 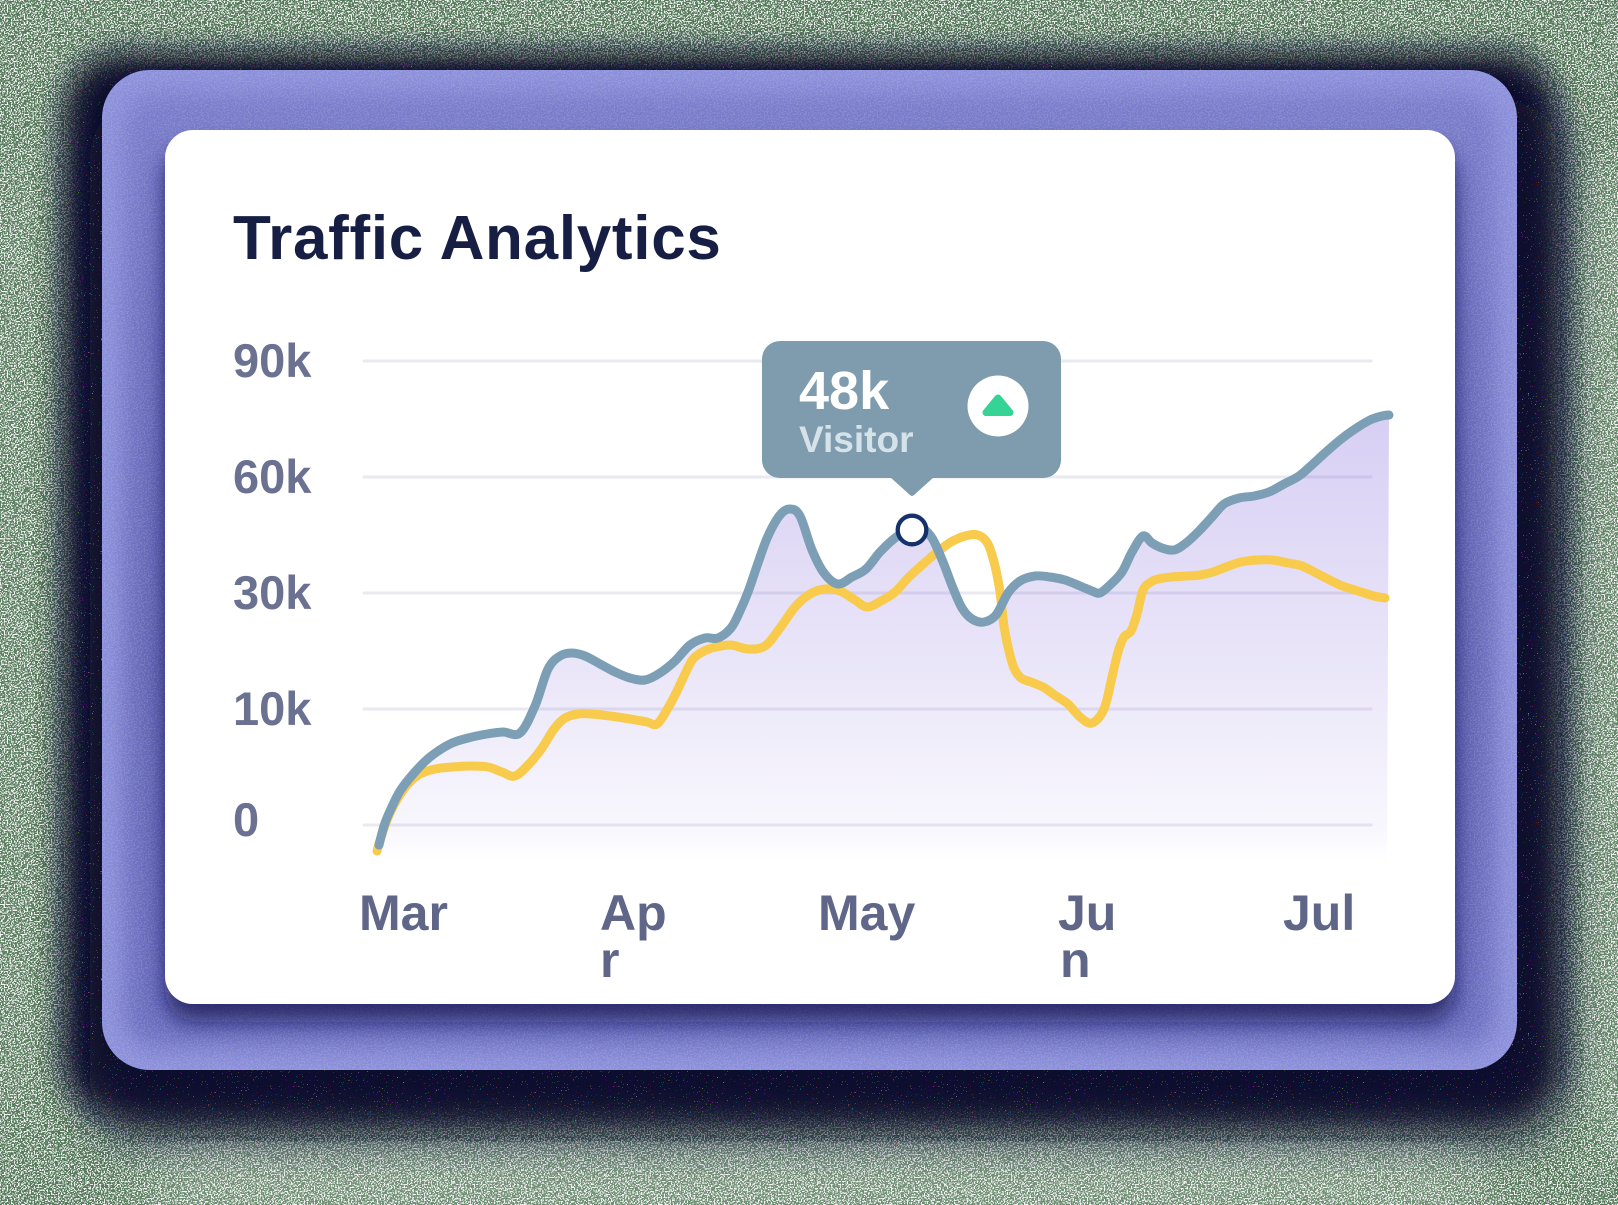 What do you see at coordinates (272, 708) in the screenshot?
I see `svg-text: 10k` at bounding box center [272, 708].